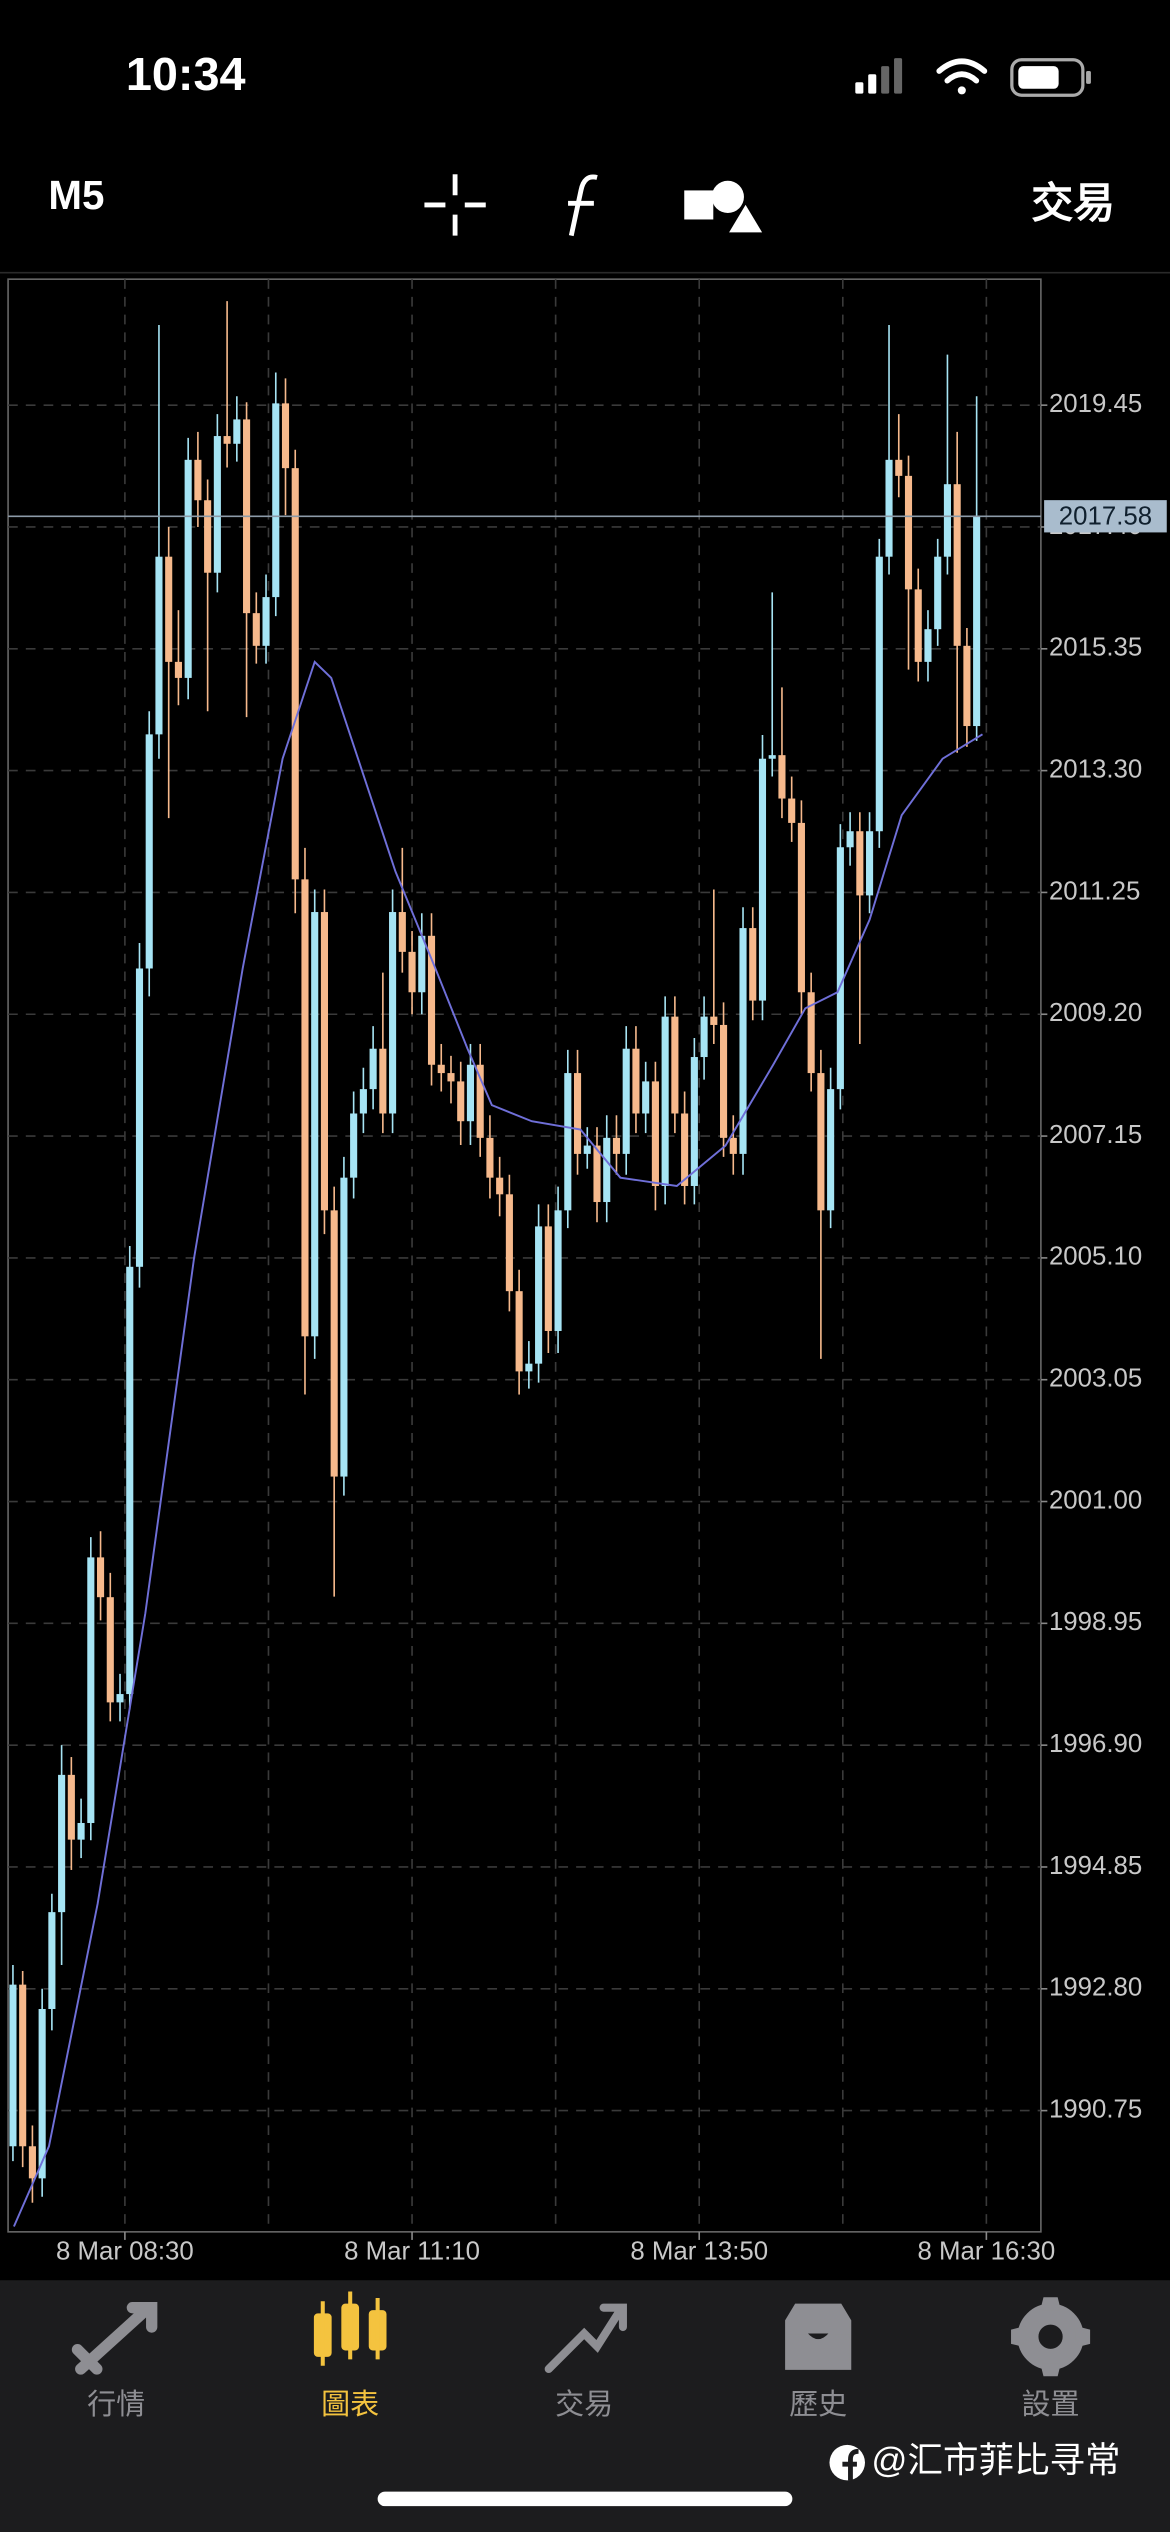 The image size is (1170, 2532). Describe the element at coordinates (76, 195) in the screenshot. I see `timeframe: M5` at that location.